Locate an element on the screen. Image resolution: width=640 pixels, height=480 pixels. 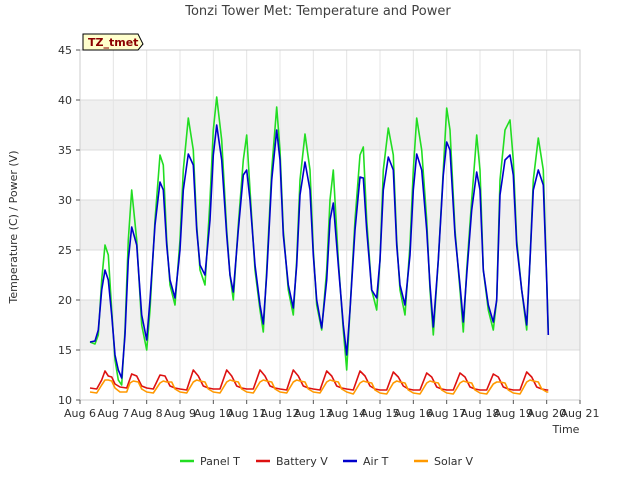
x-tick-label: Aug 11 is located at coordinates (246, 413).